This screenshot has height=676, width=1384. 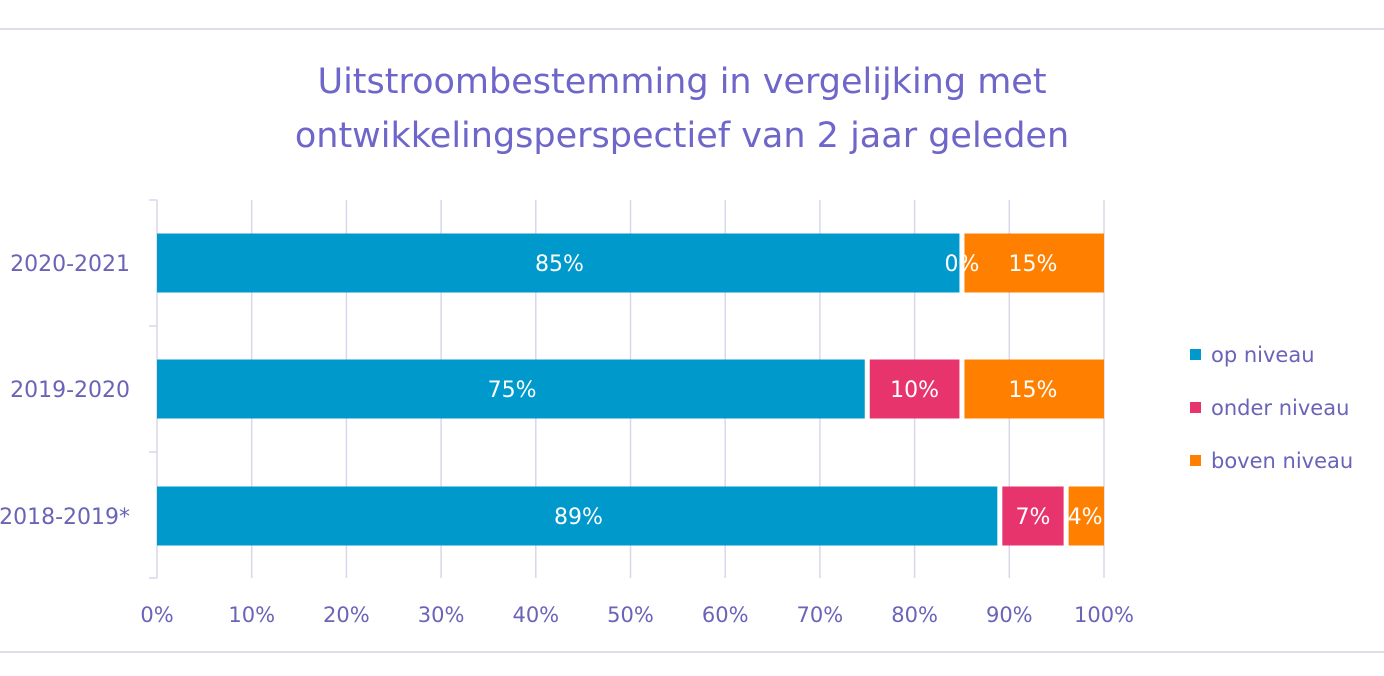 What do you see at coordinates (156, 615) in the screenshot?
I see `x-tick-label: 0%` at bounding box center [156, 615].